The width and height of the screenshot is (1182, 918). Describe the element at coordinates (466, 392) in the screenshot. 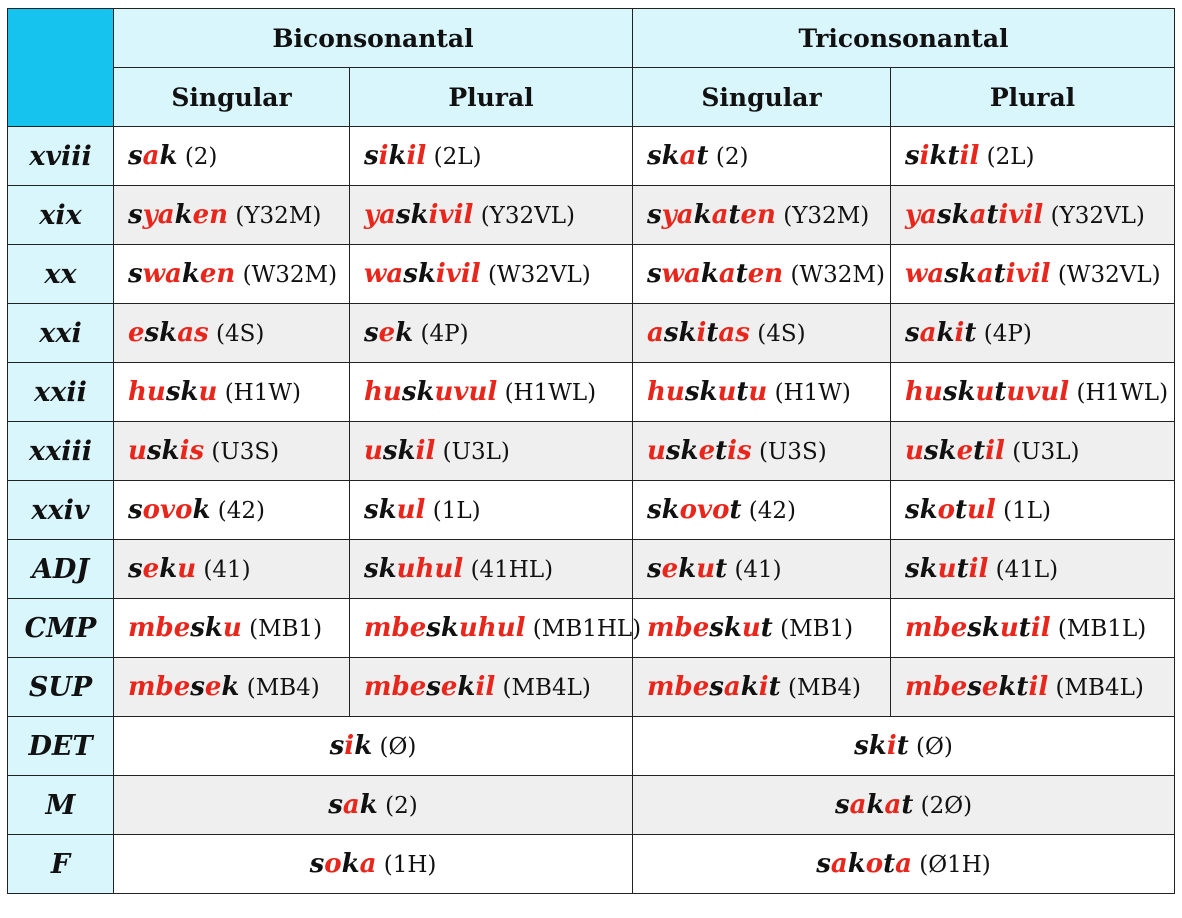

I see `highlighted-segment: uvul` at that location.